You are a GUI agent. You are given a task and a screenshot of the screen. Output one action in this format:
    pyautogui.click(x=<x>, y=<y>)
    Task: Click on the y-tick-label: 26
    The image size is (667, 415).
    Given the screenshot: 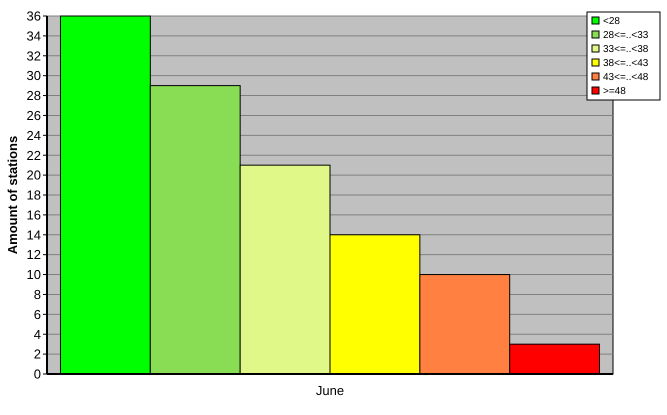 What is the action you would take?
    pyautogui.click(x=33, y=115)
    